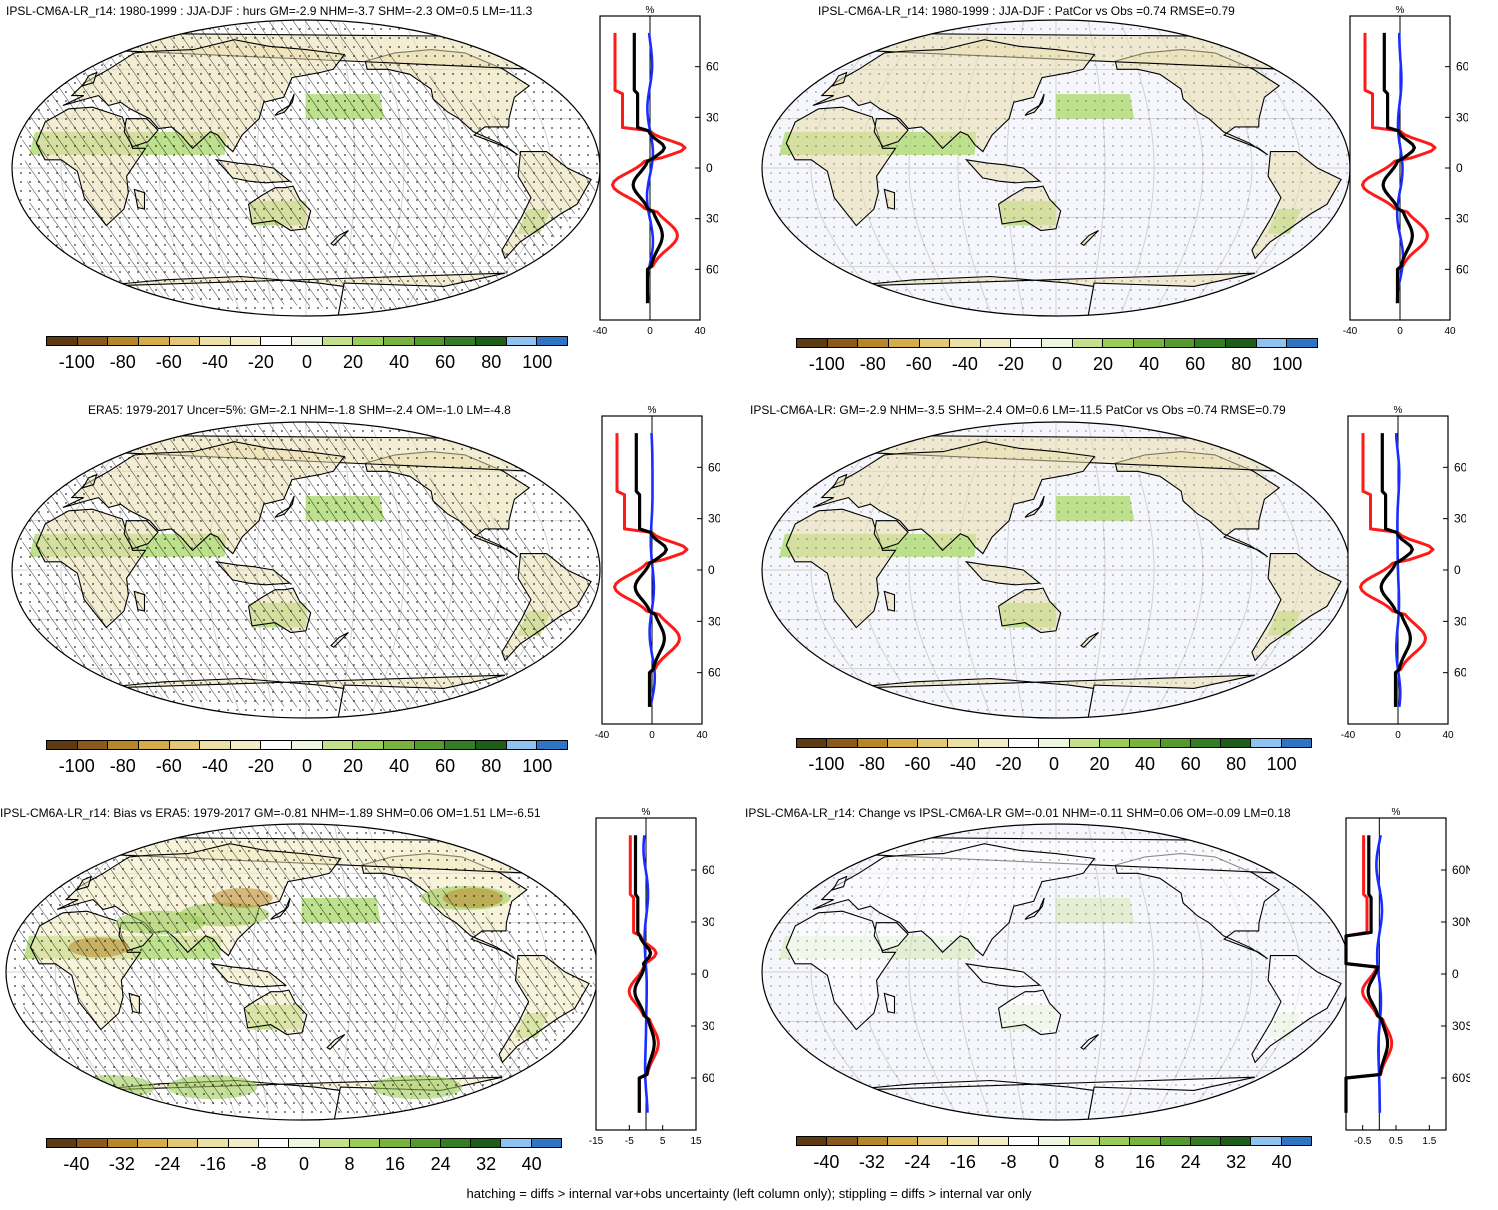 The height and width of the screenshot is (1210, 1498). I want to click on colorbar-tick-label: -40, so click(962, 764).